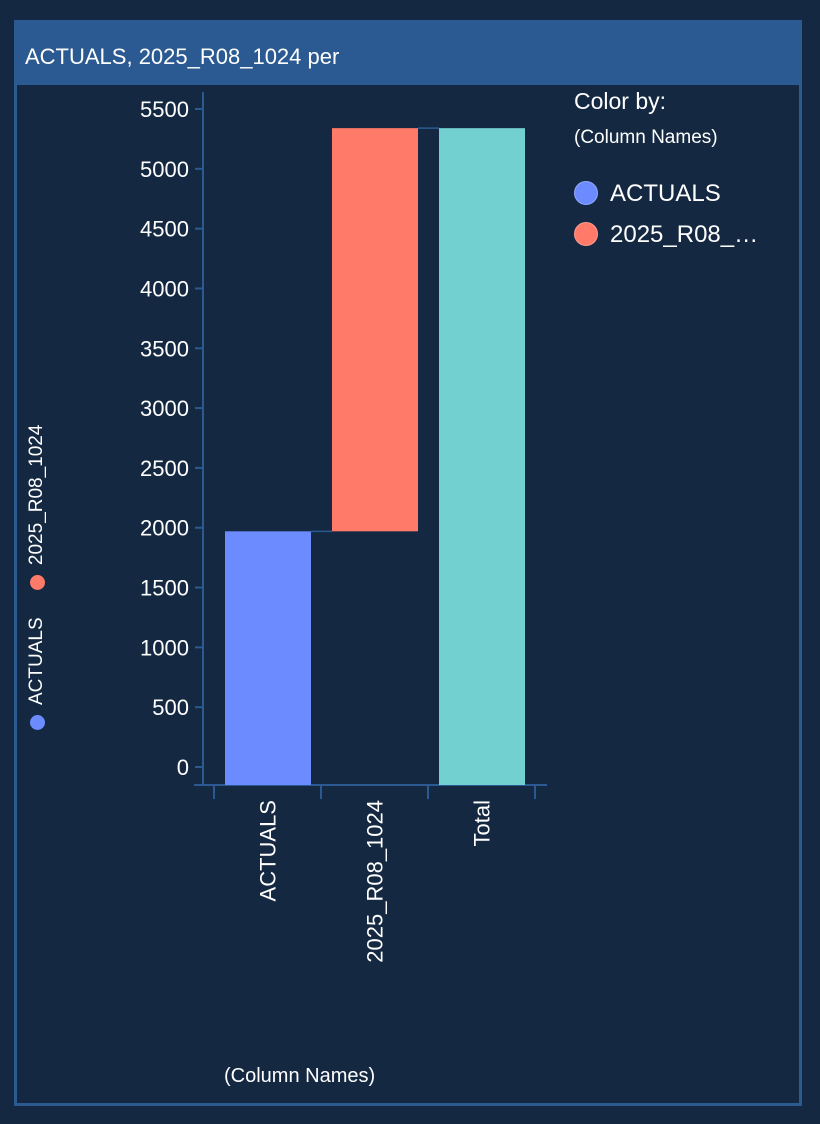 The width and height of the screenshot is (820, 1124). I want to click on x-axis-title: (Column Names), so click(300, 1076).